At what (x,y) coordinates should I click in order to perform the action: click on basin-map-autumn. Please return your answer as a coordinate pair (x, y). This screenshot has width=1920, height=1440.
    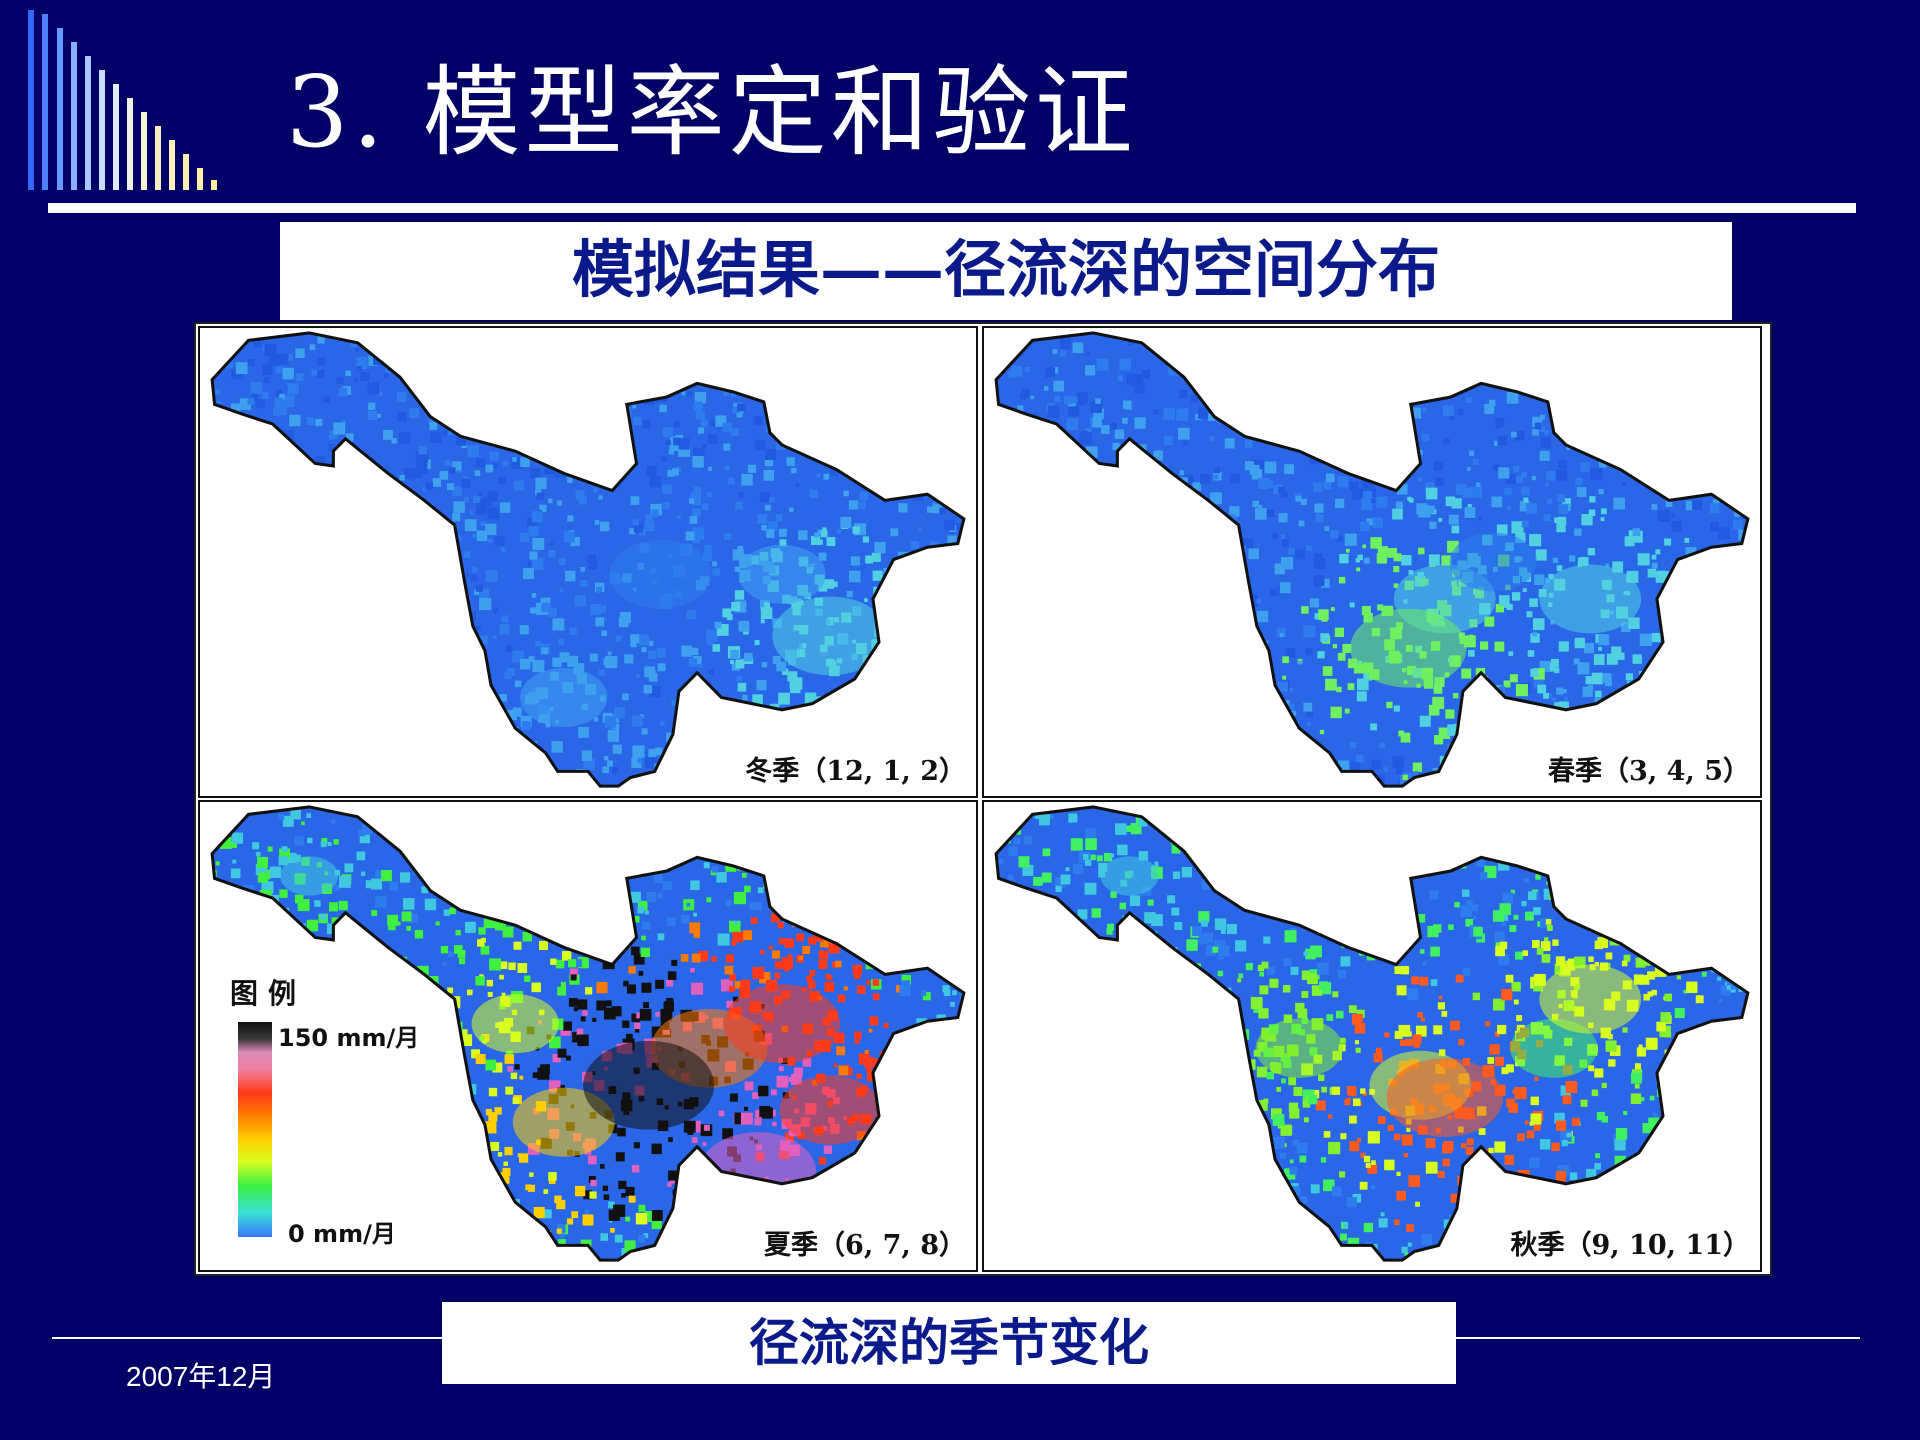
    Looking at the image, I should click on (1372, 1033).